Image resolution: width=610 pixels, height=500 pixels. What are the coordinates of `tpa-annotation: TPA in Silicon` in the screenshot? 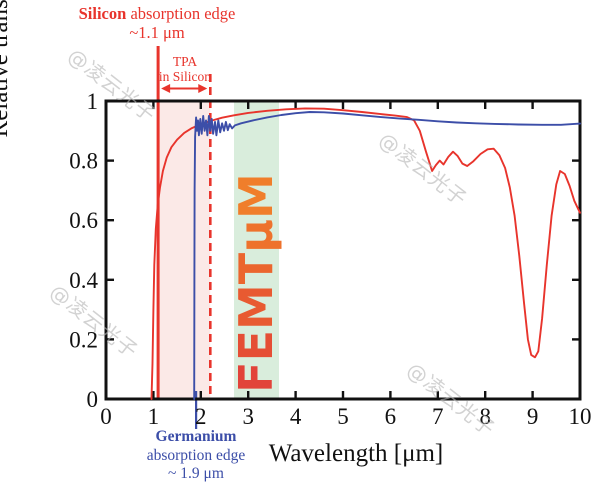 It's located at (185, 69).